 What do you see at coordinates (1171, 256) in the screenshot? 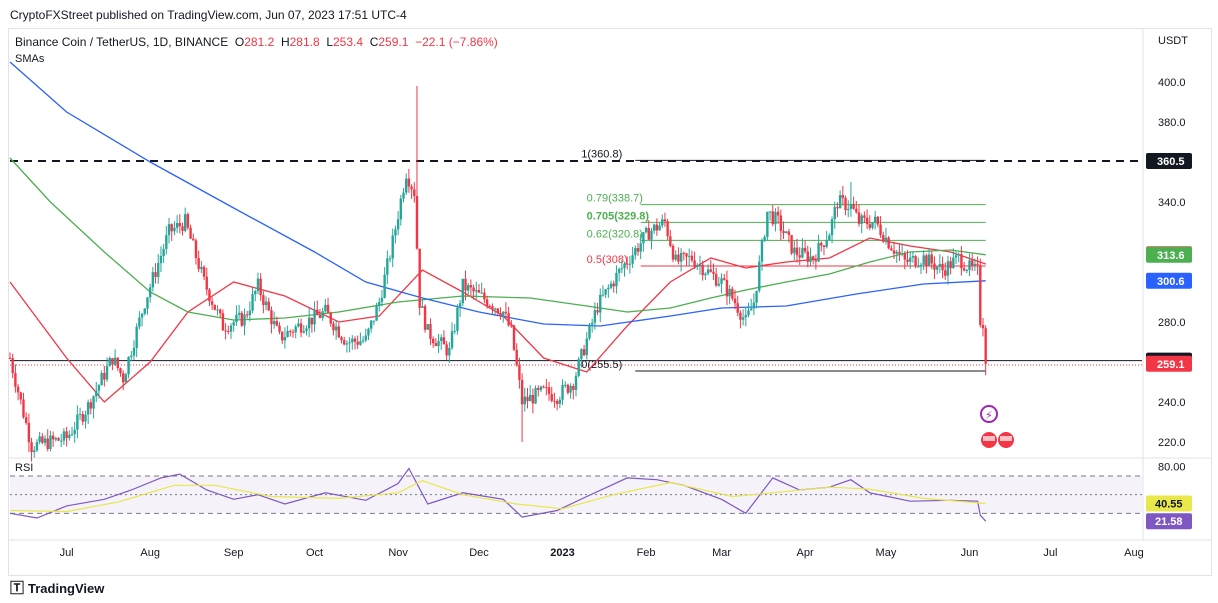
I see `price-tag-label: 313.6` at bounding box center [1171, 256].